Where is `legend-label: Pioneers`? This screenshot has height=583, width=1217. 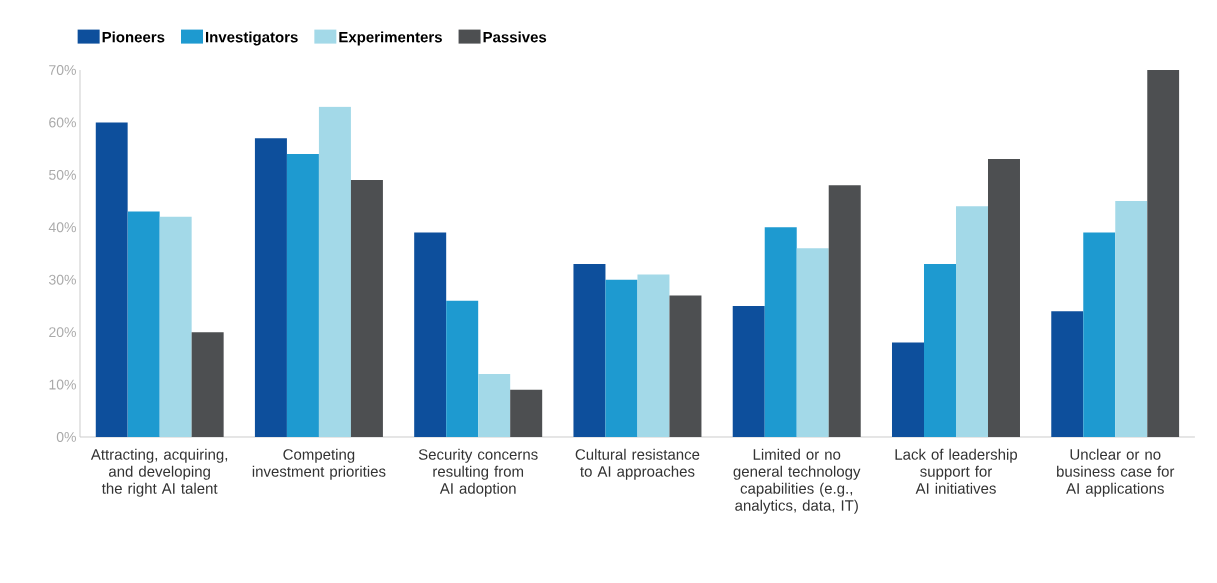 legend-label: Pioneers is located at coordinates (133, 37).